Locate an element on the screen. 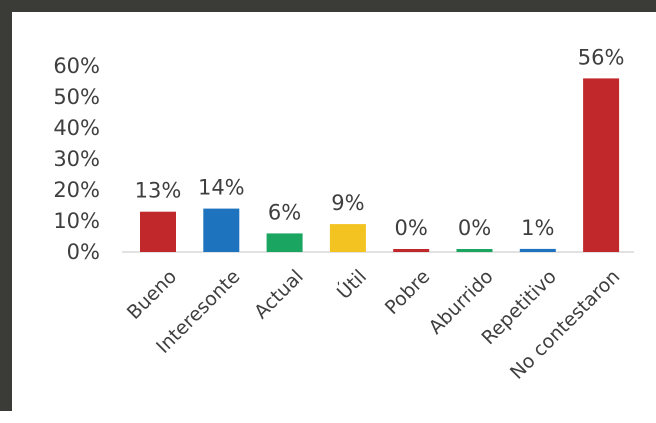 Image resolution: width=656 pixels, height=423 pixels. y-tick-label: 20% is located at coordinates (76, 190).